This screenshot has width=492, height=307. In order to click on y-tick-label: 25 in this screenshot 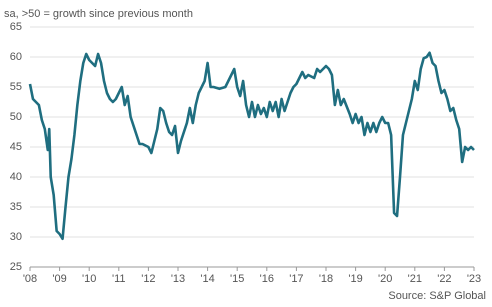, I will do `click(16, 267)`.